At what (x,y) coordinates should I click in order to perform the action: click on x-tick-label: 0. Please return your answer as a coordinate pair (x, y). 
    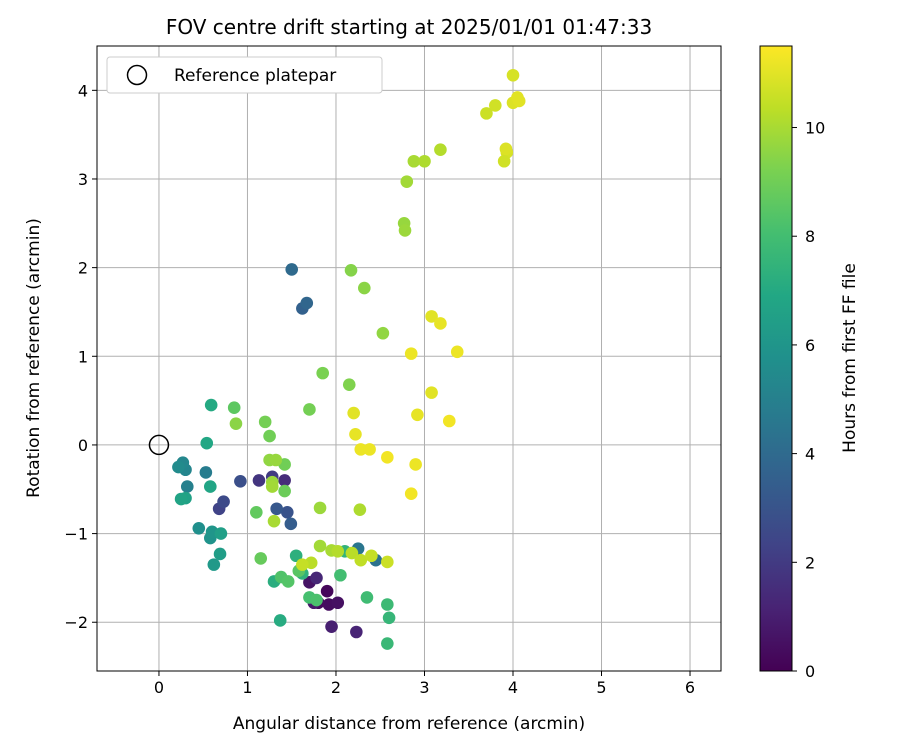
    Looking at the image, I should click on (159, 687).